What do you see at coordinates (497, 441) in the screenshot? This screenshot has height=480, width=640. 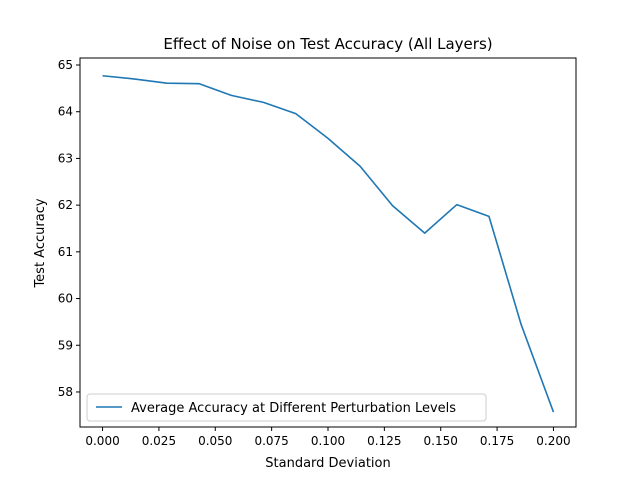 I see `x-tick-label: 0.175` at bounding box center [497, 441].